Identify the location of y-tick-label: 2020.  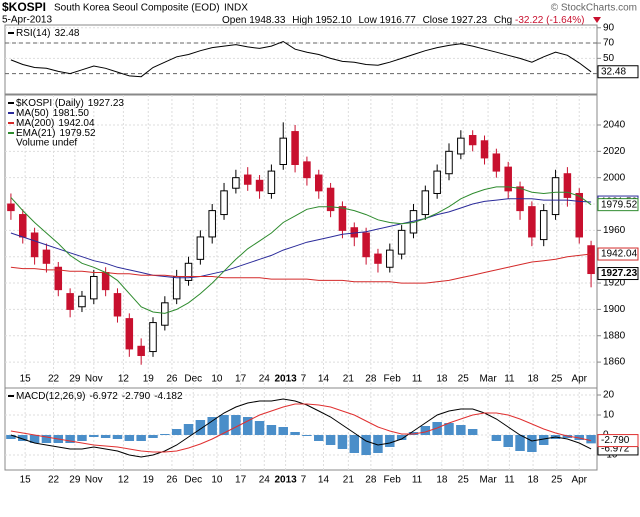
(614, 151).